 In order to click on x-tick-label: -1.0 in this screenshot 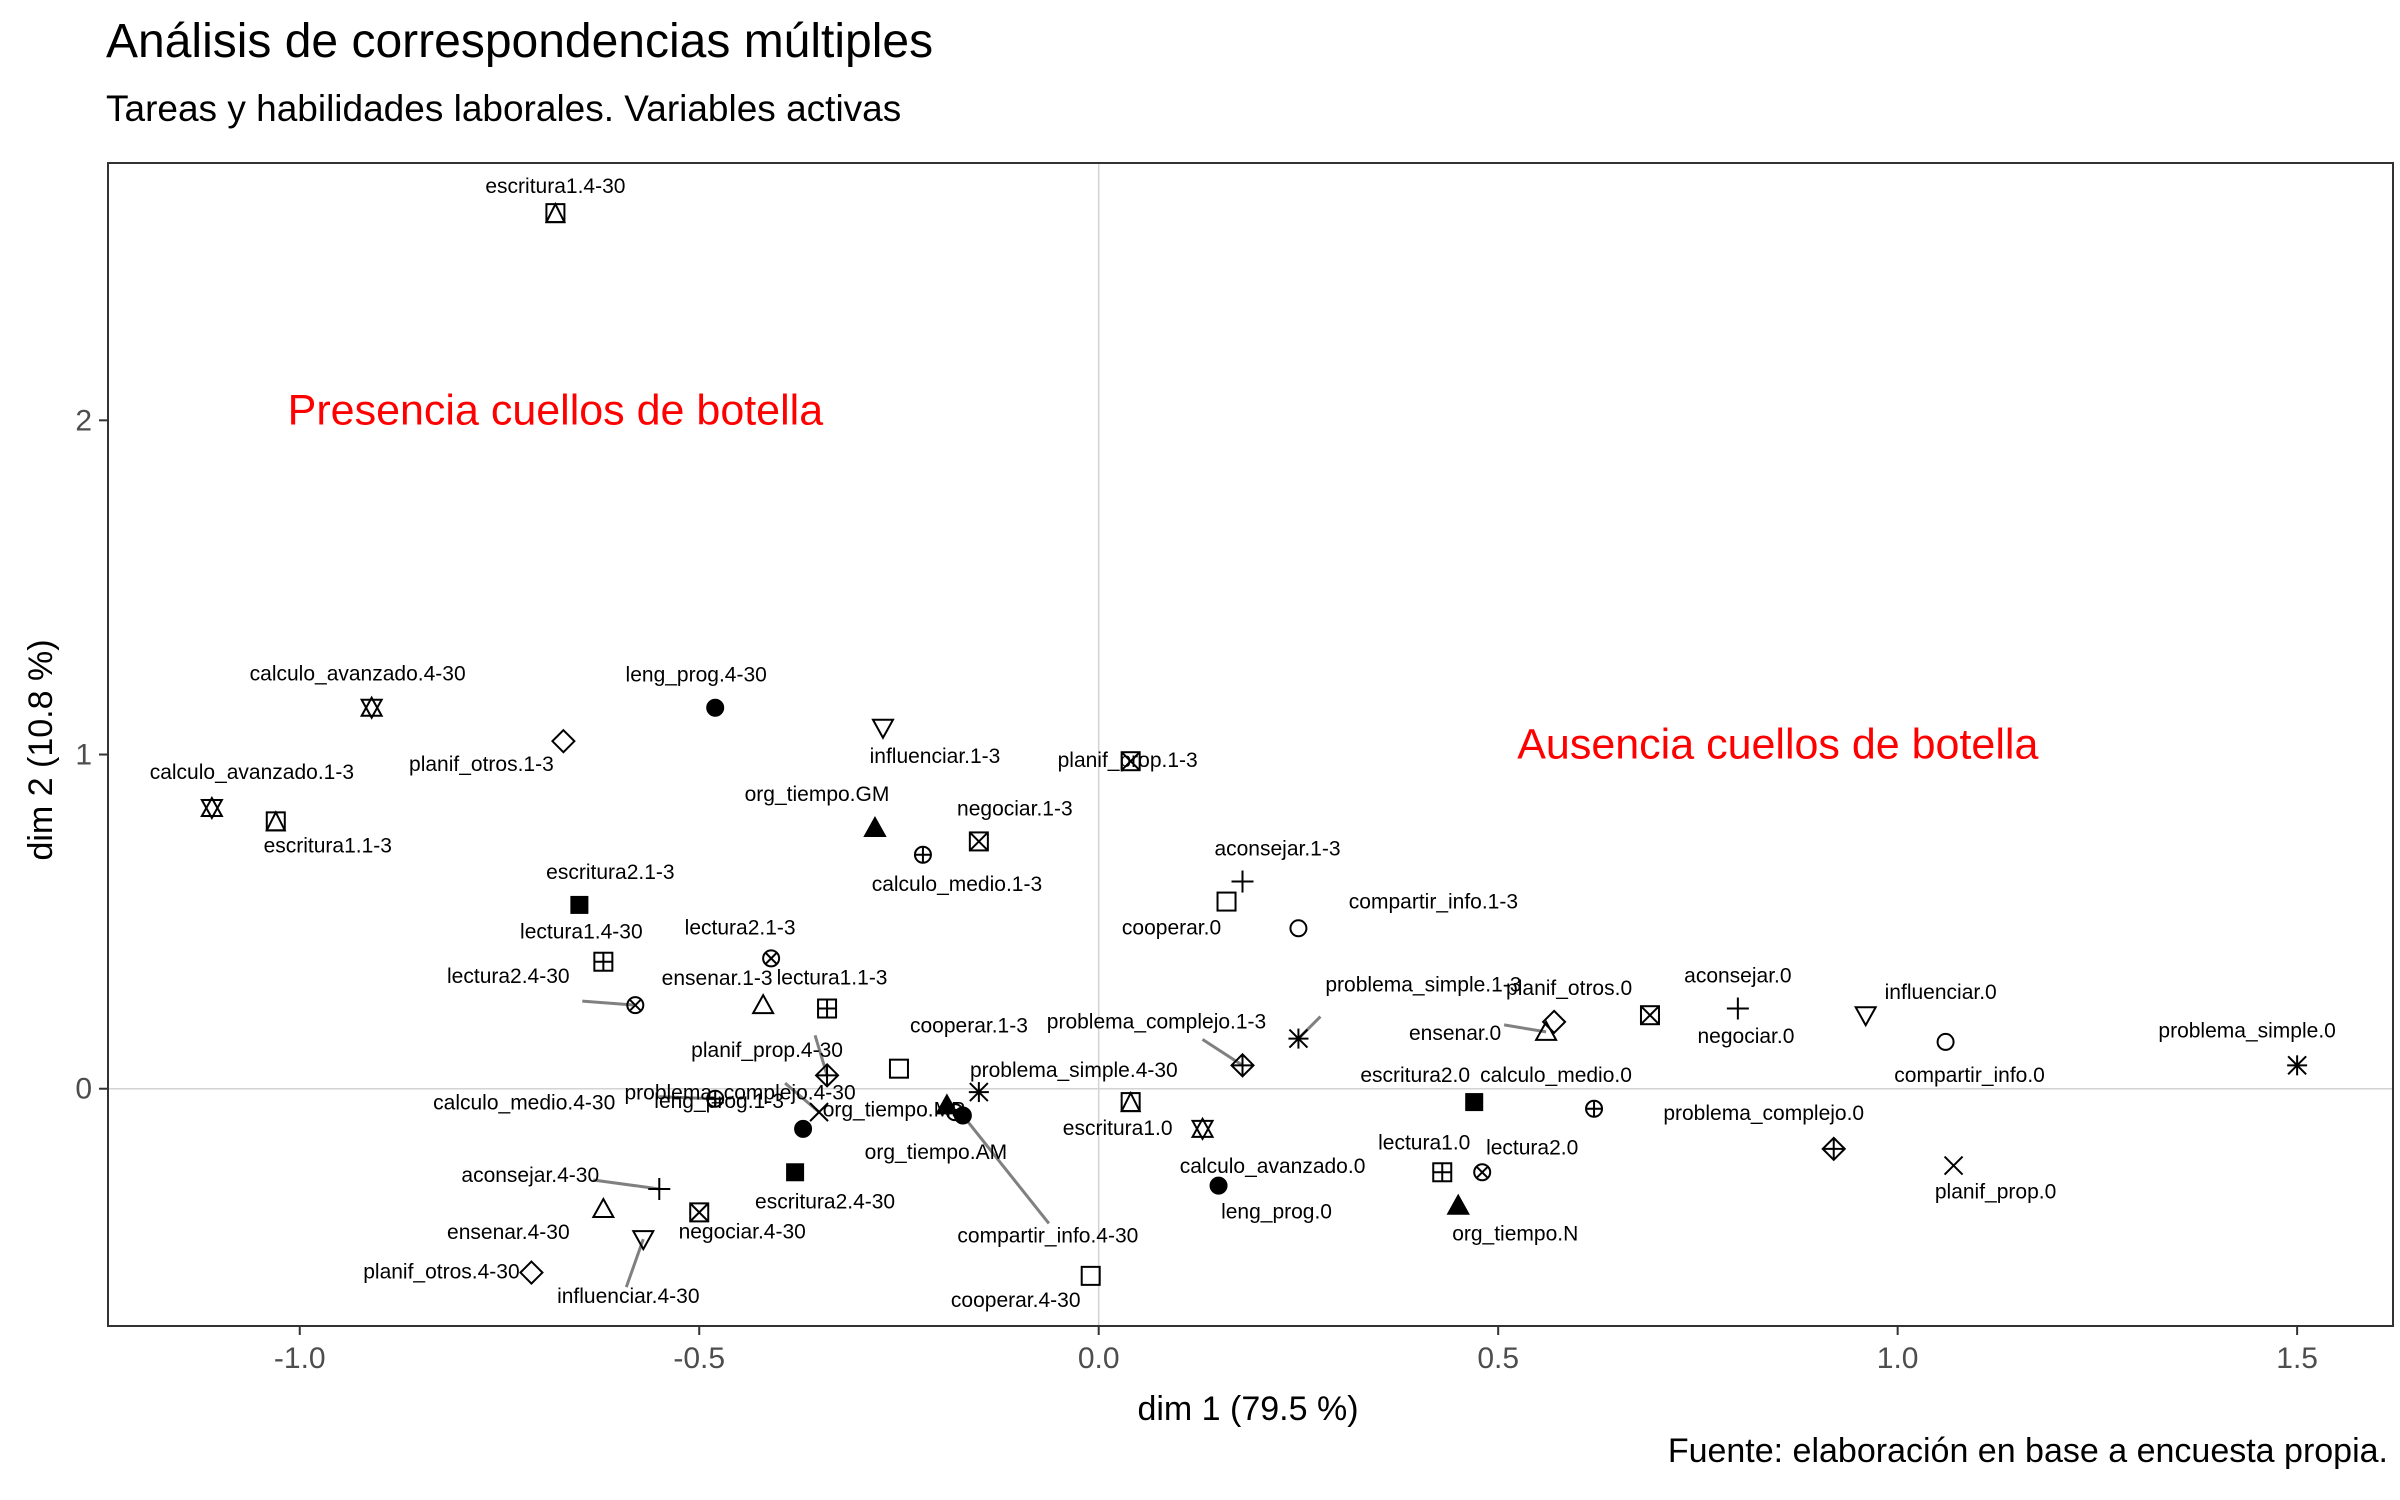, I will do `click(300, 1358)`.